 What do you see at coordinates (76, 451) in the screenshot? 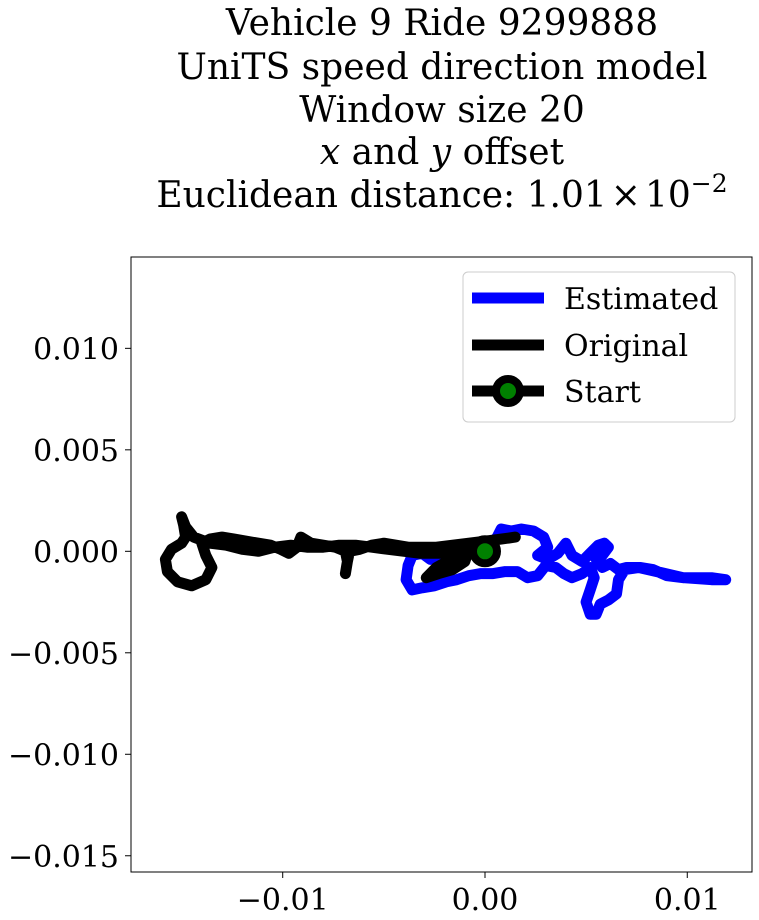
I see `y-tick-label: 0.005` at bounding box center [76, 451].